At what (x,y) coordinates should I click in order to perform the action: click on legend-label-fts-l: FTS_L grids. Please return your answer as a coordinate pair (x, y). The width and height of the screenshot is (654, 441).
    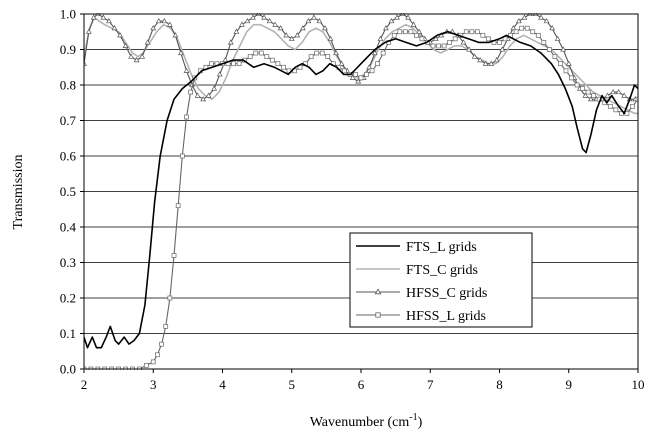
    Looking at the image, I should click on (441, 247).